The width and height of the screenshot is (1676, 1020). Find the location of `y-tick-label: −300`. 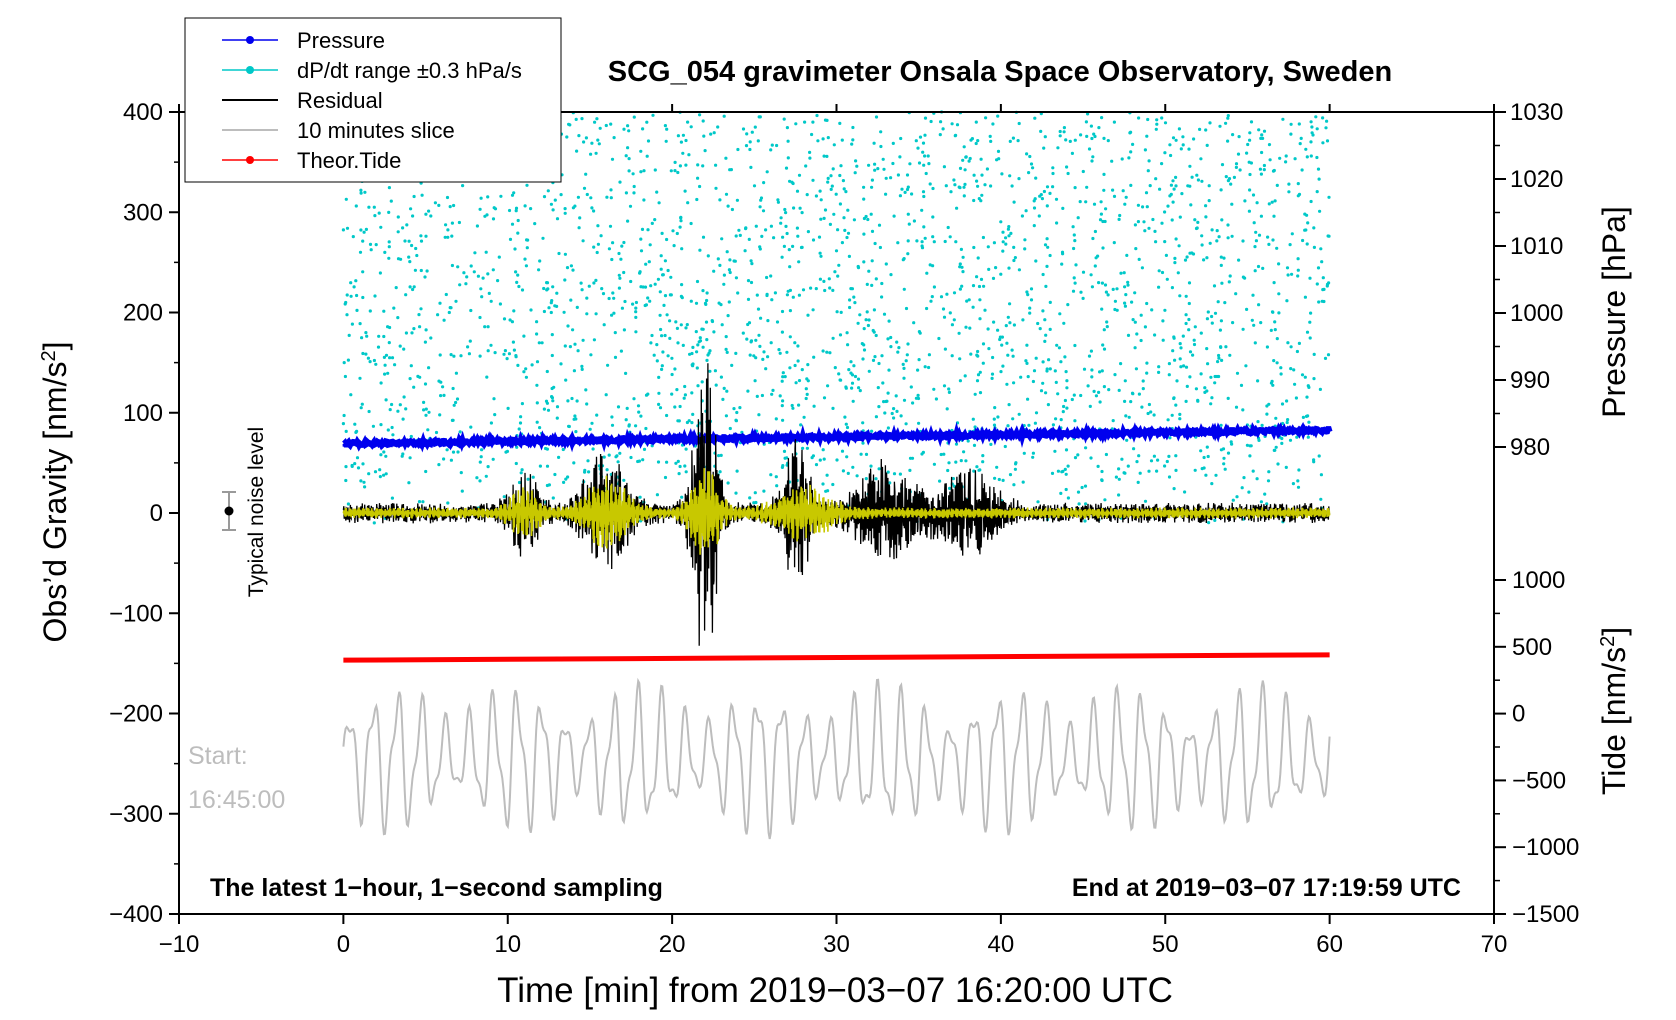

y-tick-label: −300 is located at coordinates (136, 814).